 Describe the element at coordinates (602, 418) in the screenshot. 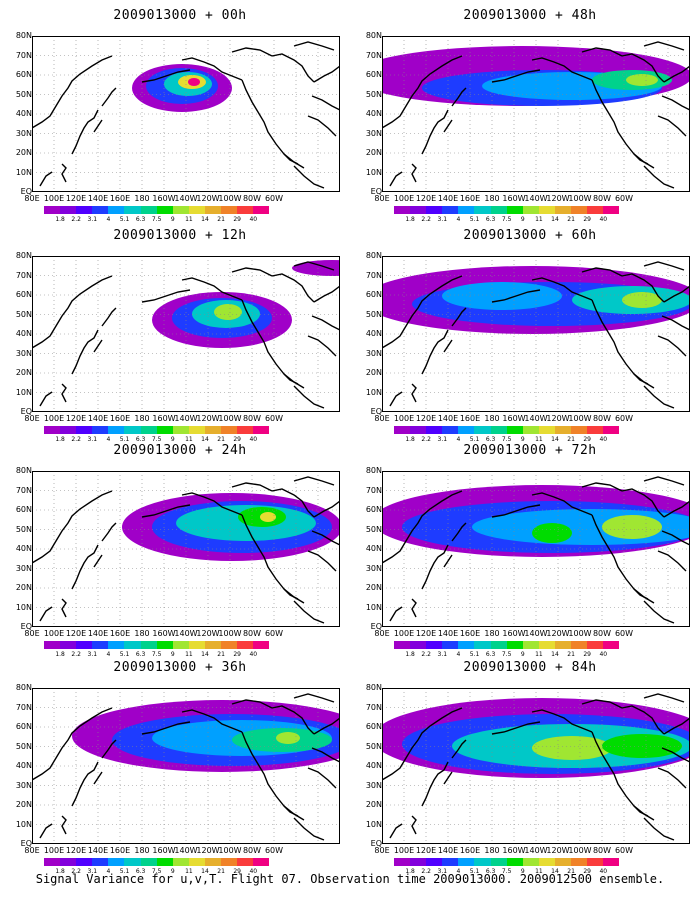

I see `longitude-label: 80W` at that location.